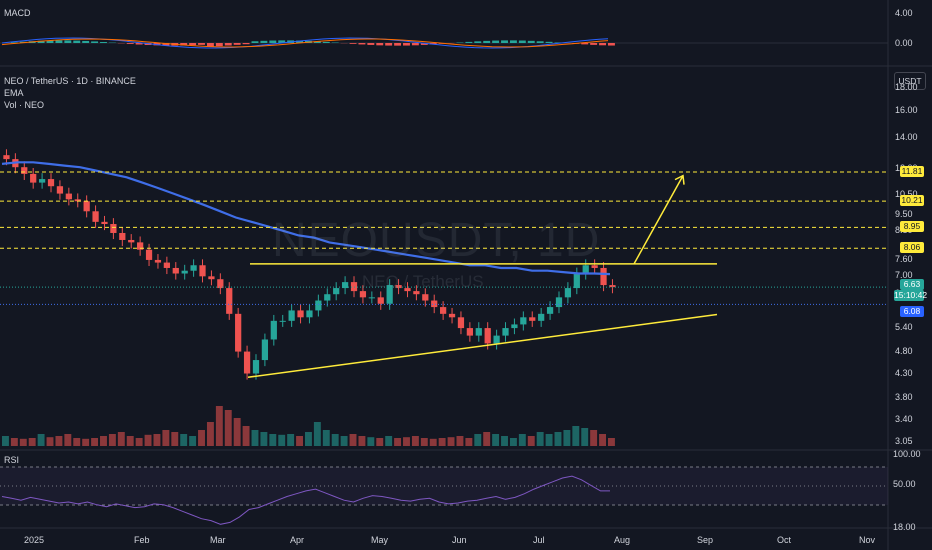 The image size is (932, 550). I want to click on level-price-tag: 8.06, so click(912, 248).